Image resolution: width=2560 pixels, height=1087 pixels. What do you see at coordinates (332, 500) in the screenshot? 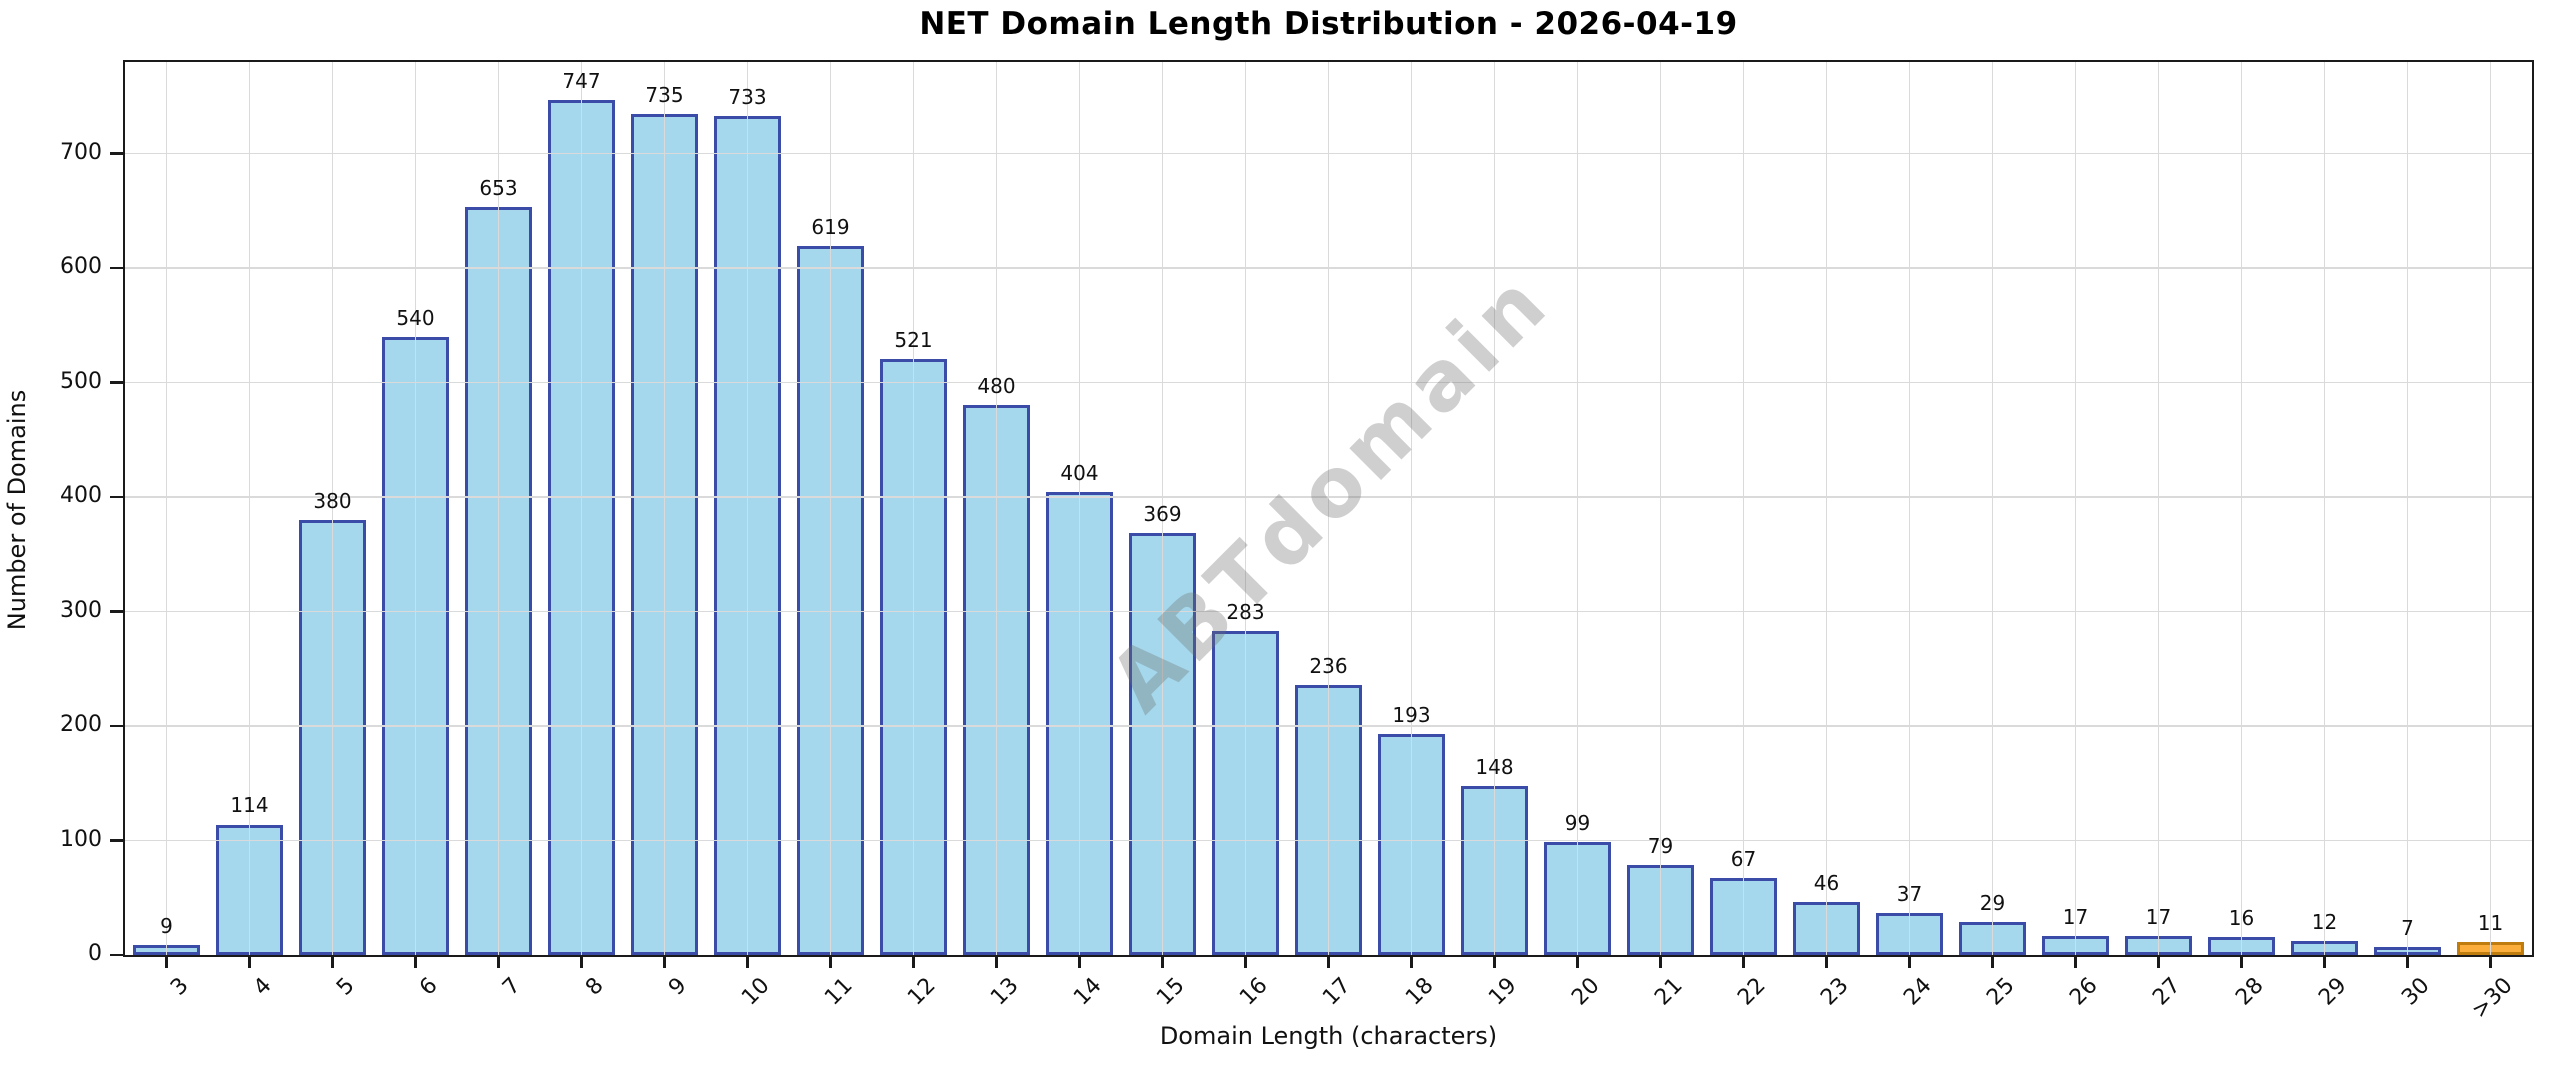
I see `bar-value-label: 380` at bounding box center [332, 500].